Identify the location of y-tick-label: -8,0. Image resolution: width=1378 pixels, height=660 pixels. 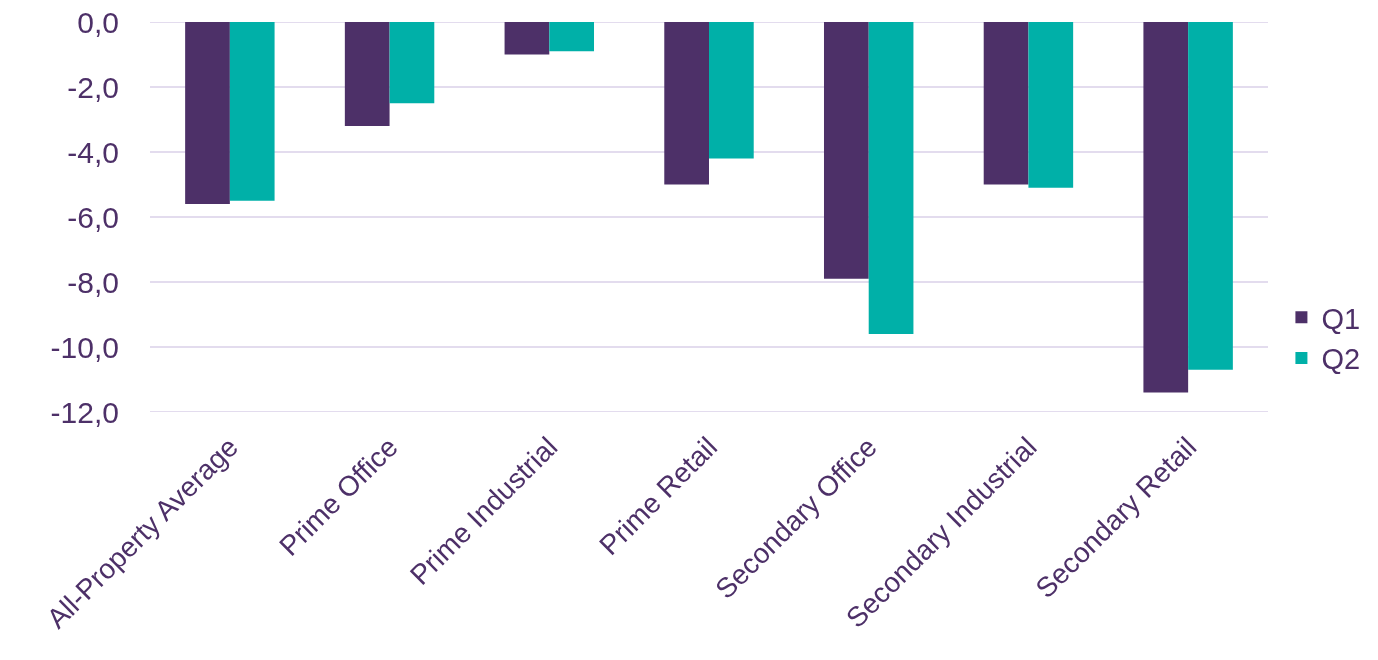
(93, 282).